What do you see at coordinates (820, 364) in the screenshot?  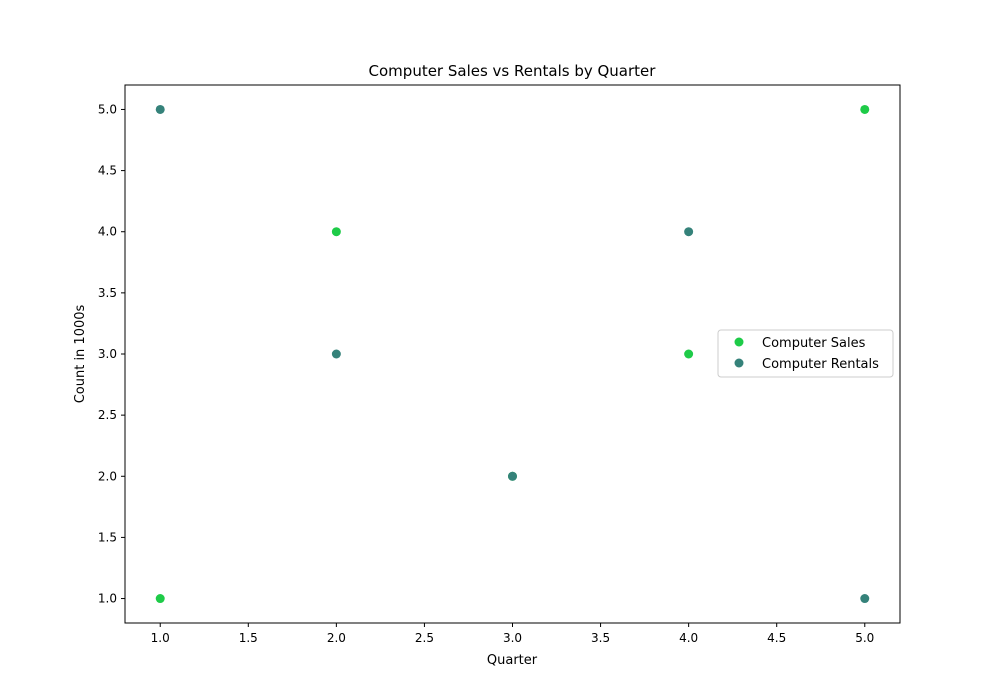 I see `legend-label: Computer Rentals` at bounding box center [820, 364].